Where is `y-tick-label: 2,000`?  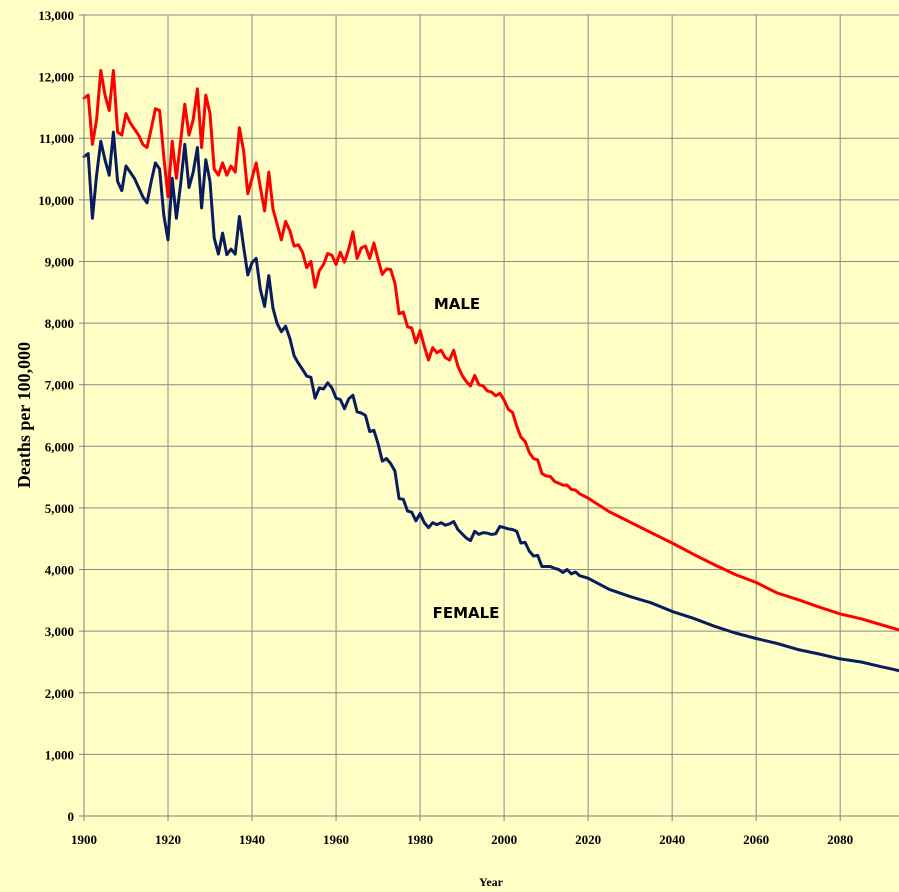
y-tick-label: 2,000 is located at coordinates (59, 693).